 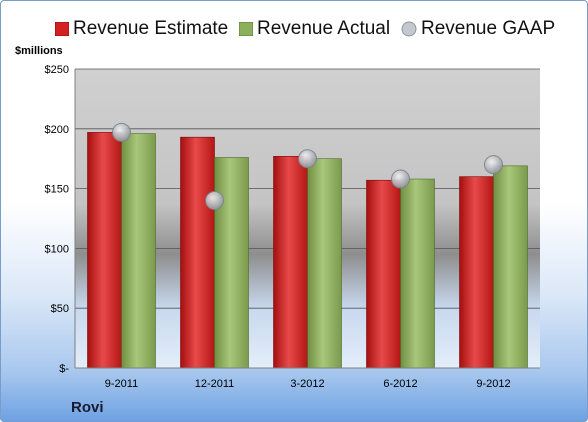 What do you see at coordinates (57, 249) in the screenshot?
I see `y-tick-label: $100` at bounding box center [57, 249].